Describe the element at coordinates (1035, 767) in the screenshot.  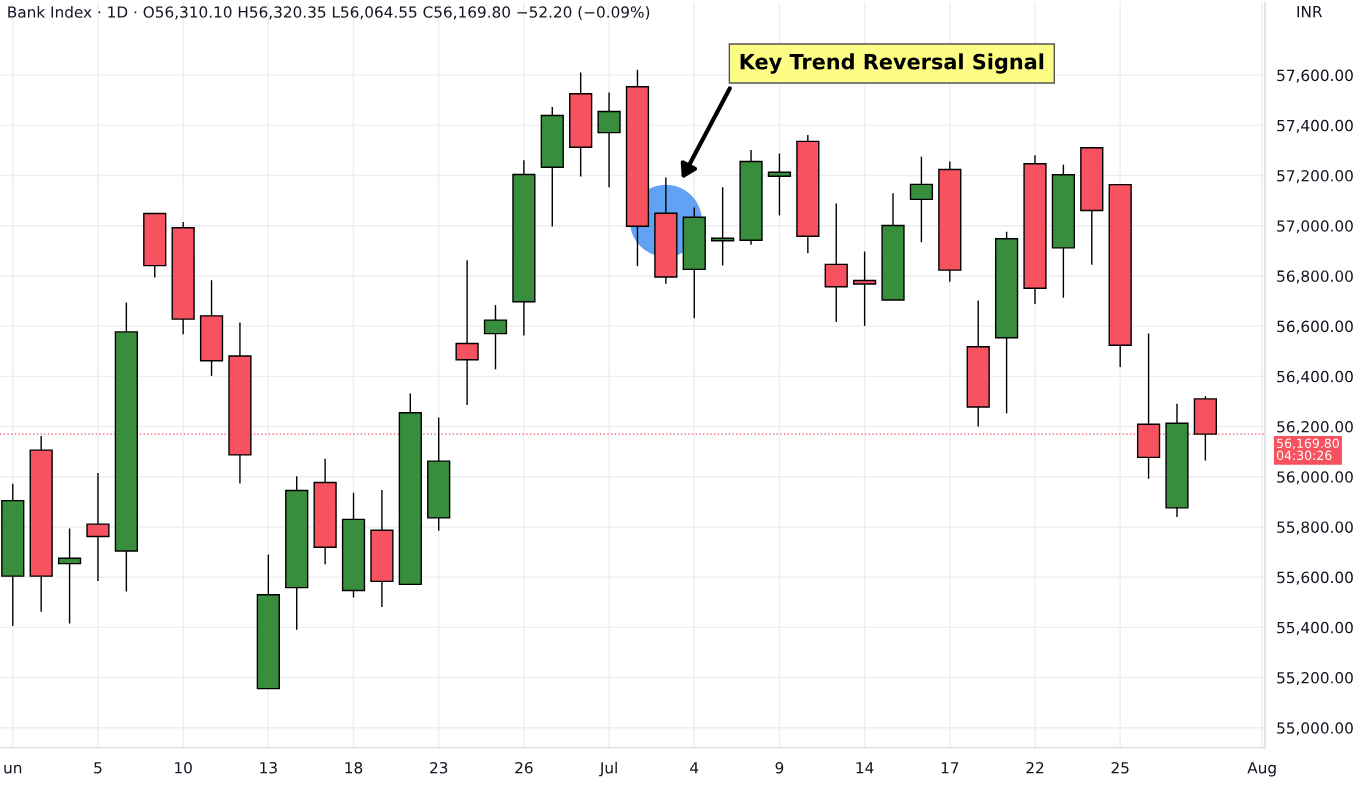
I see `x-tick-label: 22` at that location.